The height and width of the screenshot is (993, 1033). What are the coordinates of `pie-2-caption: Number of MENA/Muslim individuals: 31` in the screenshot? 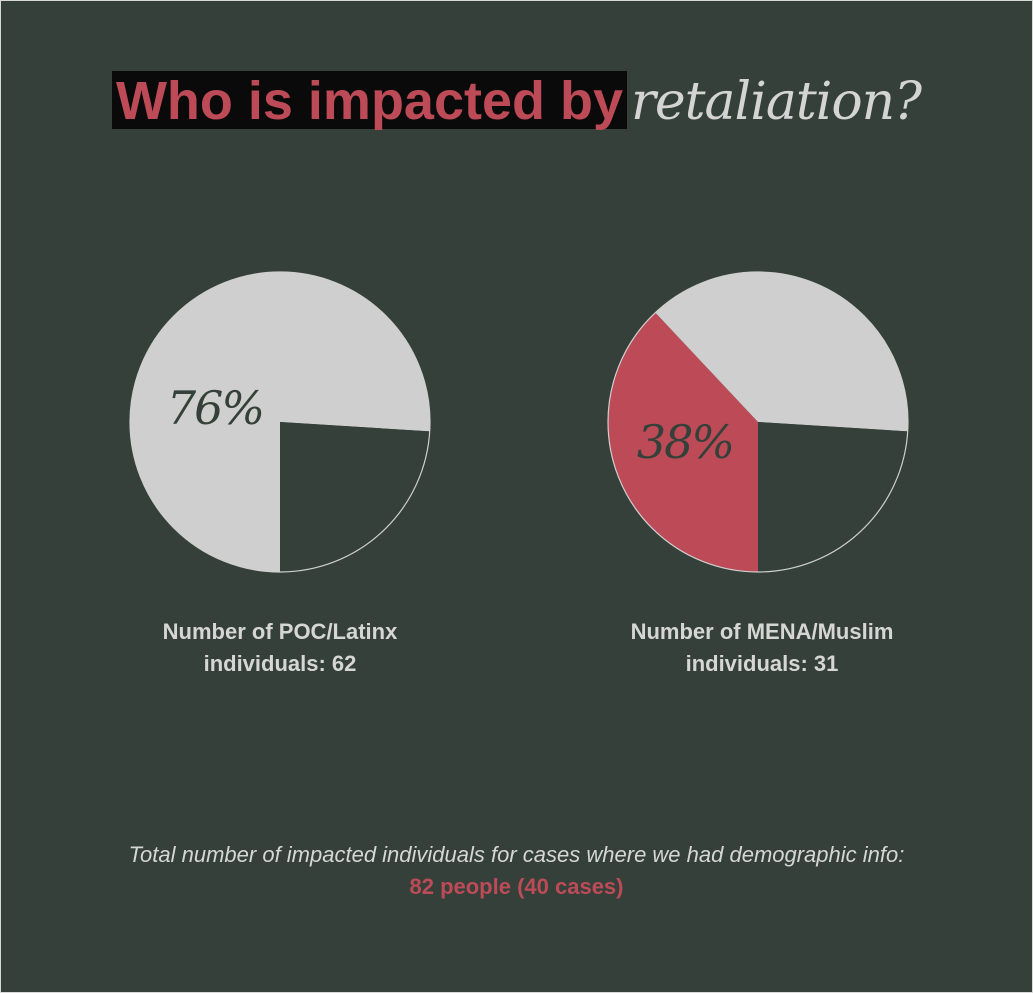 It's located at (762, 648).